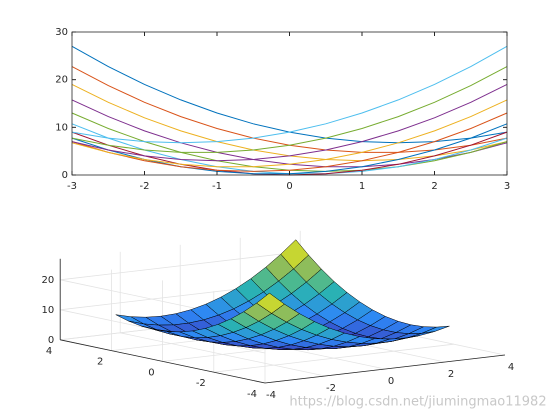 This screenshot has width=560, height=420. Describe the element at coordinates (271, 395) in the screenshot. I see `x-tick-label: -4` at that location.